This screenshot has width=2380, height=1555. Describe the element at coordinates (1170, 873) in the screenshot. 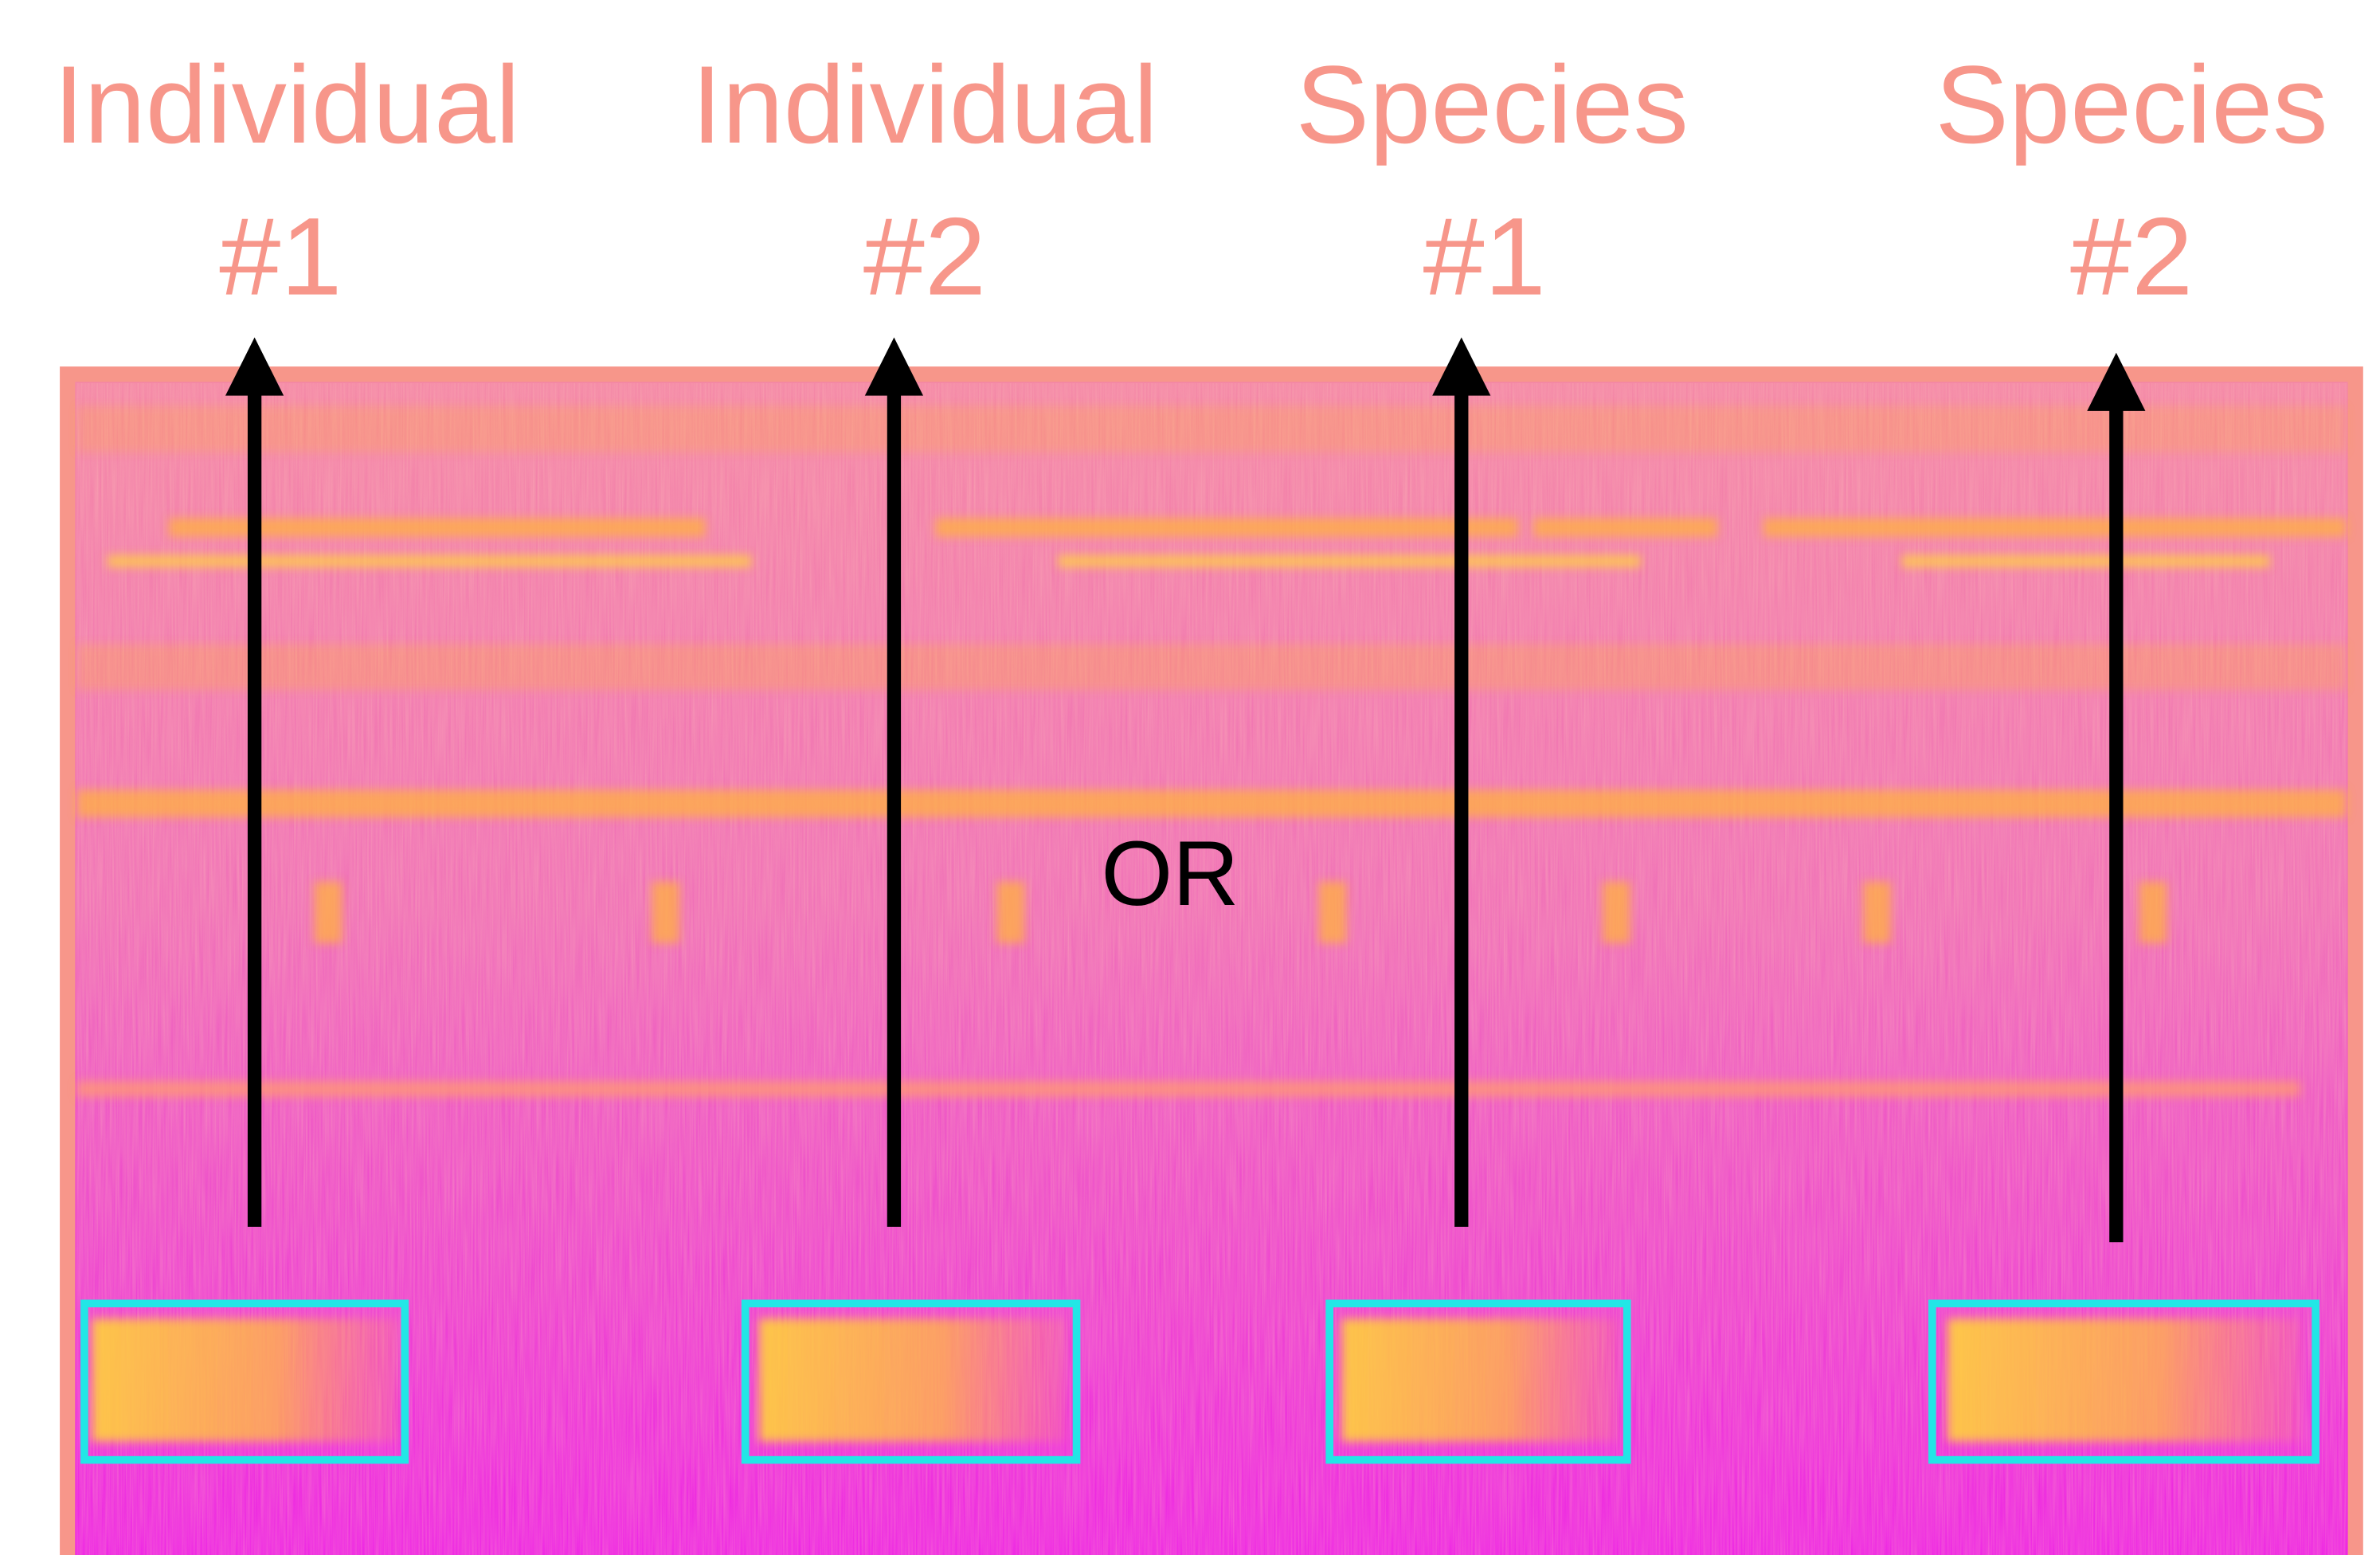

I see `or-text: OR` at that location.